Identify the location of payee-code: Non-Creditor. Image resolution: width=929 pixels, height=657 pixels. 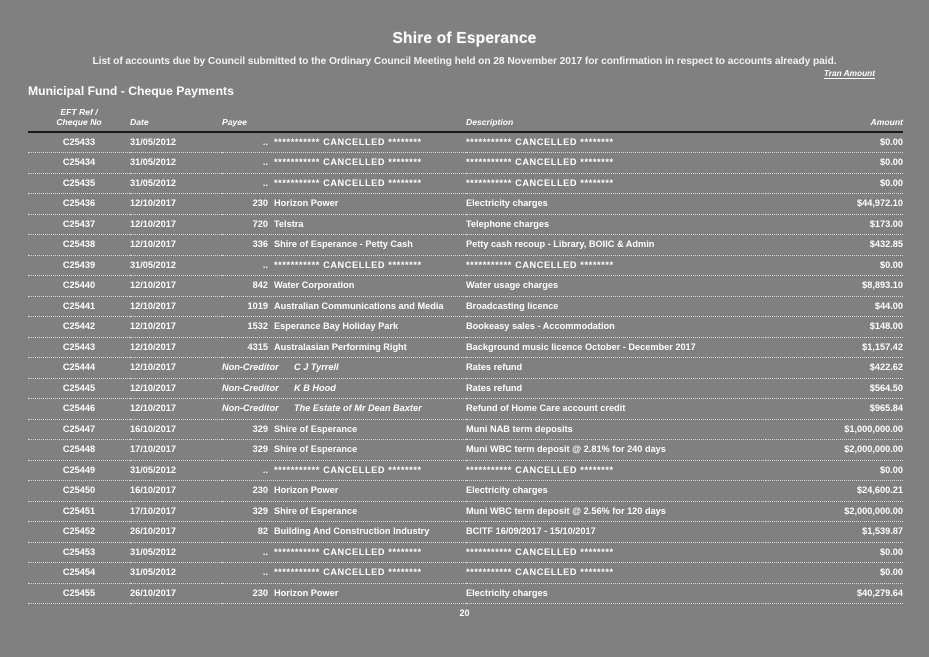
(250, 408).